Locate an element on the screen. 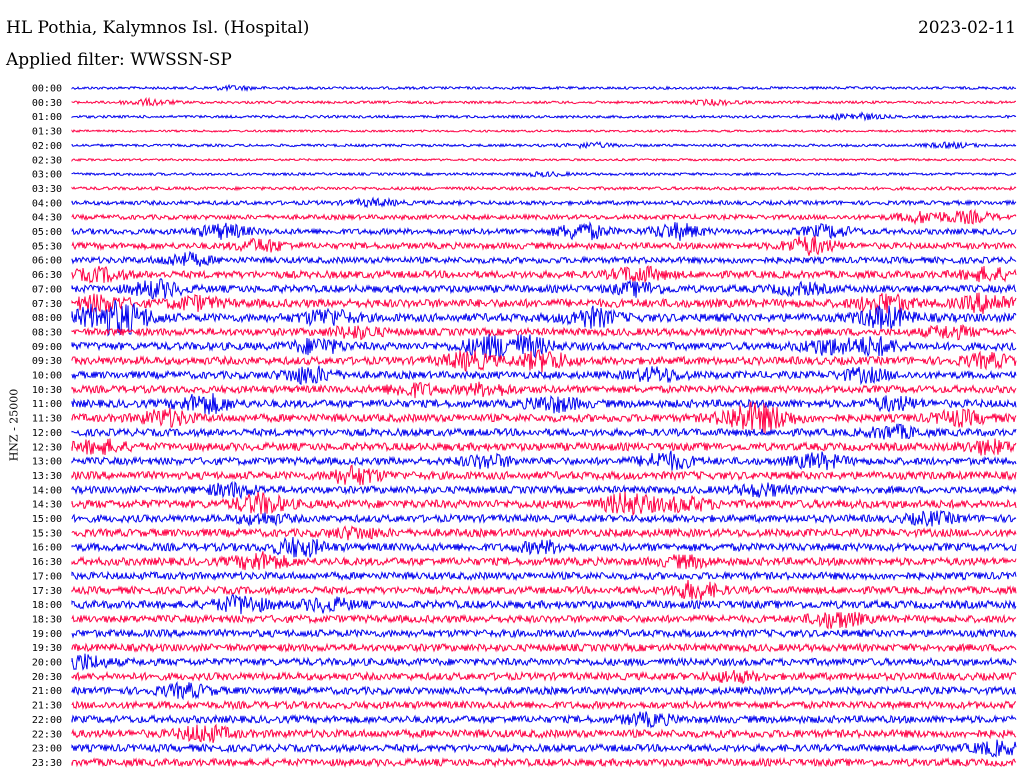 The height and width of the screenshot is (780, 1024). time-label: 20:00 is located at coordinates (47, 663).